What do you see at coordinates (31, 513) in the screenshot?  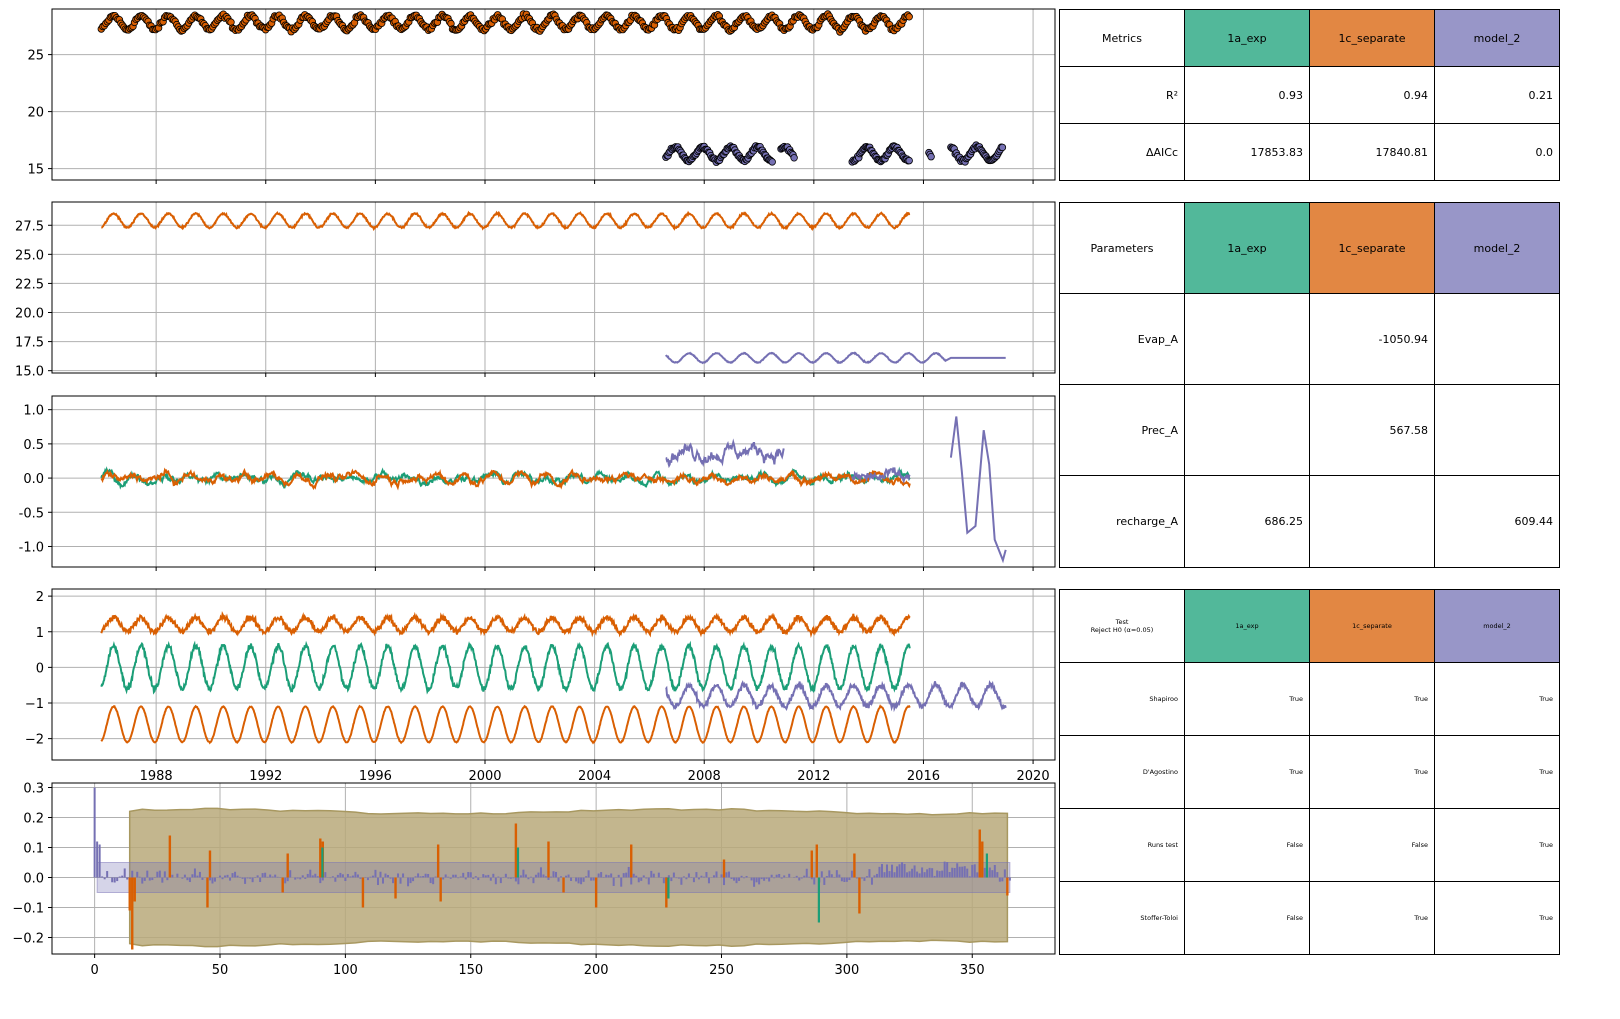 I see `y-tick-label: -0.5` at bounding box center [31, 513].